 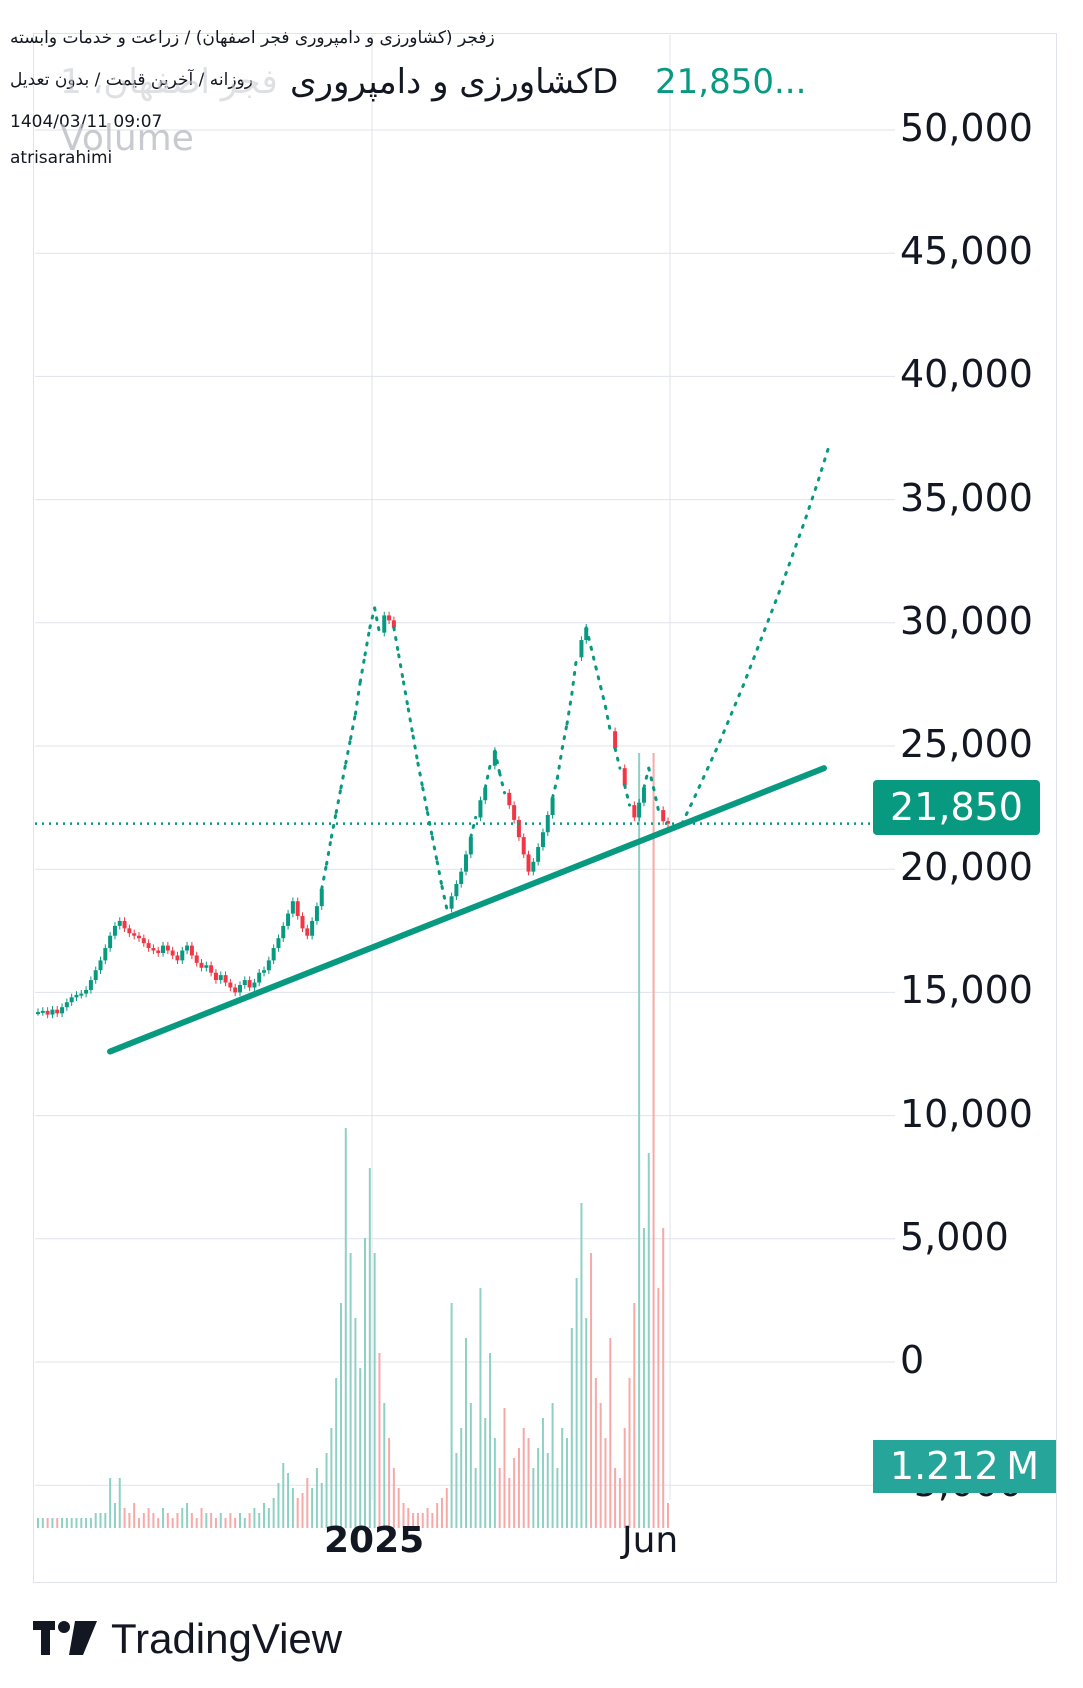 What do you see at coordinates (912, 1360) in the screenshot?
I see `y-tick-label: 0` at bounding box center [912, 1360].